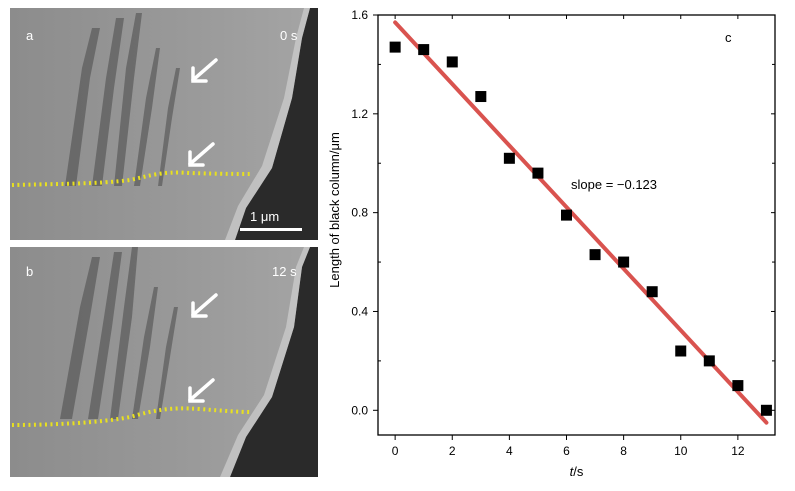 This screenshot has height=491, width=795. Describe the element at coordinates (577, 471) in the screenshot. I see `x-axis-label: t/s` at that location.